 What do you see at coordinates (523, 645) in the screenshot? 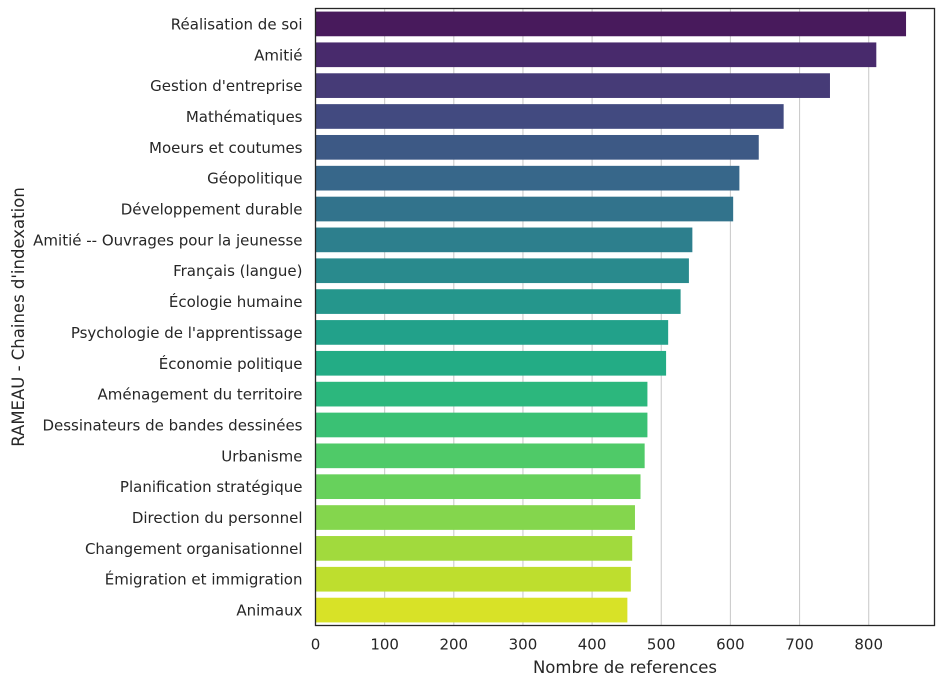
I see `x-tick-label: 300` at bounding box center [523, 645].